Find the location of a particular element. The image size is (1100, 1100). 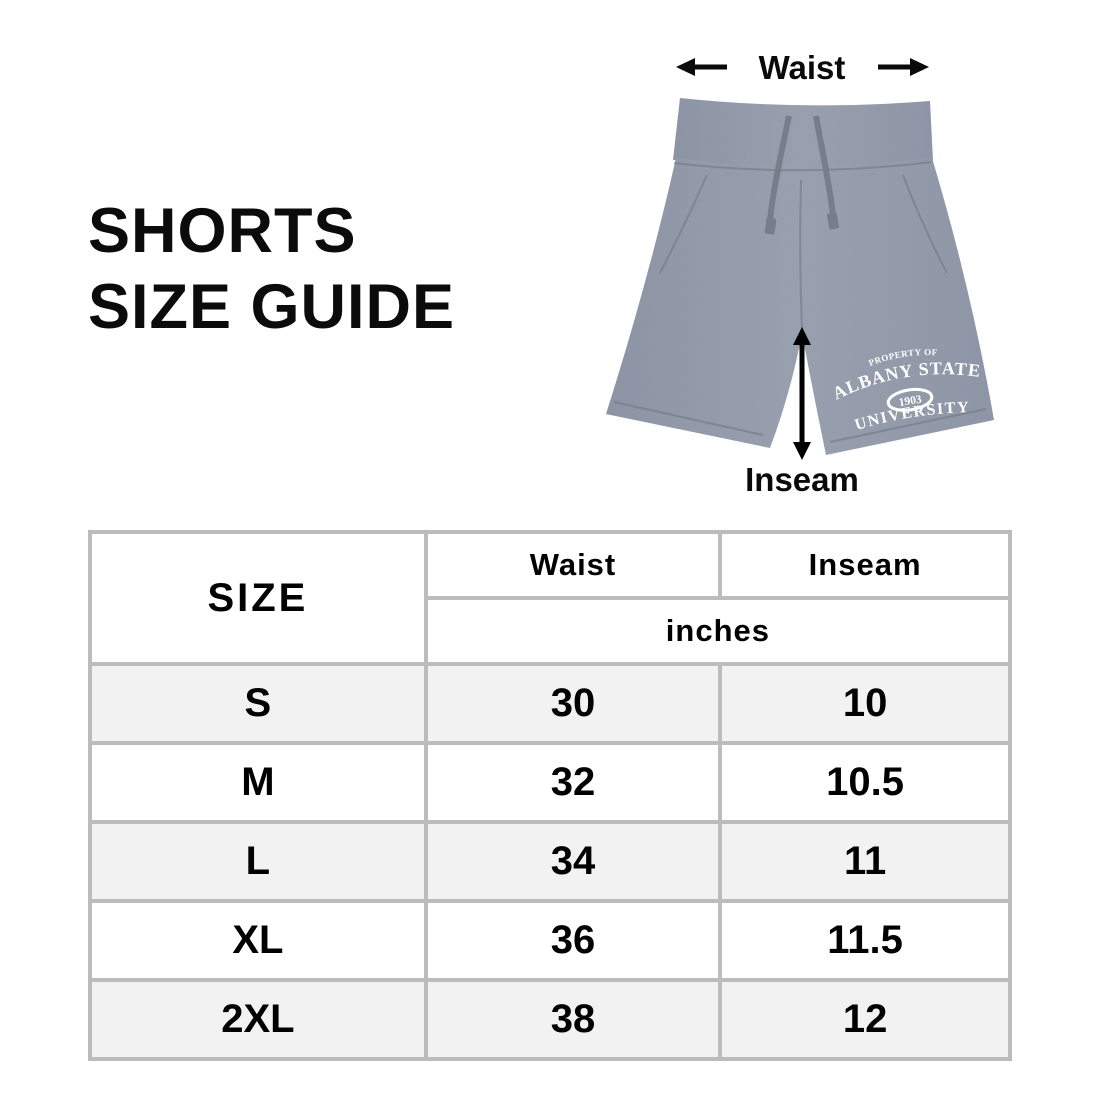

print-year: 1903 is located at coordinates (910, 401).